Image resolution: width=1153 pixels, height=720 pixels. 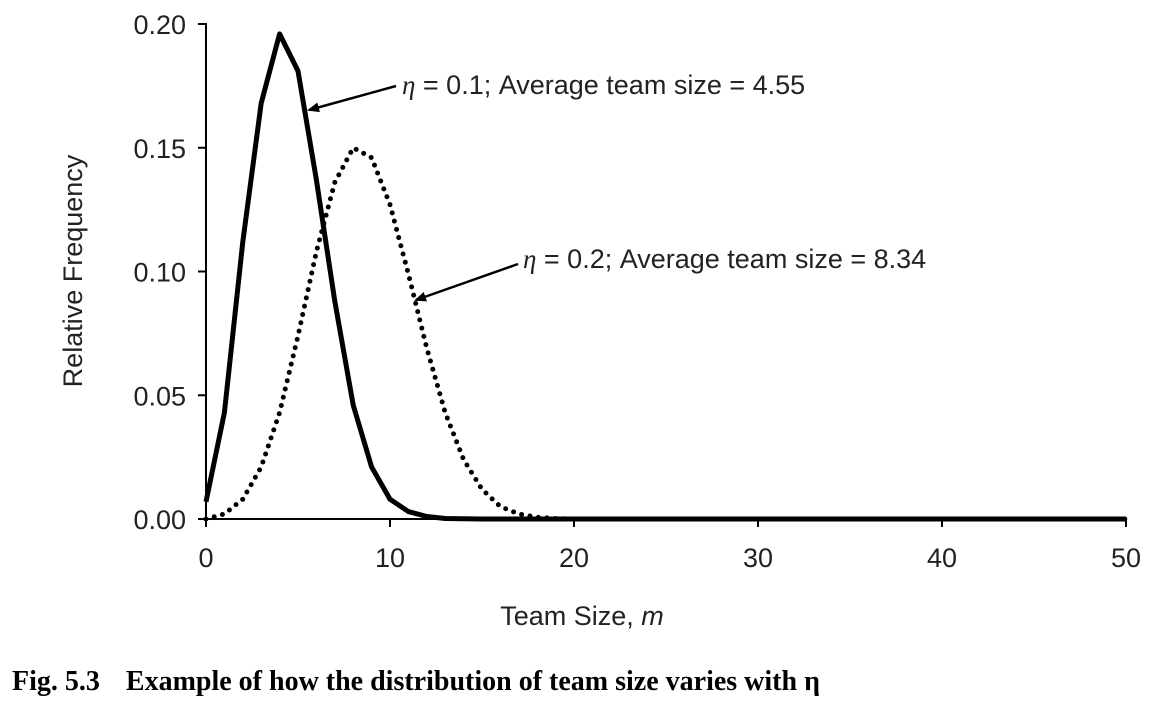 I want to click on x-tick-label: 30, so click(x=758, y=558).